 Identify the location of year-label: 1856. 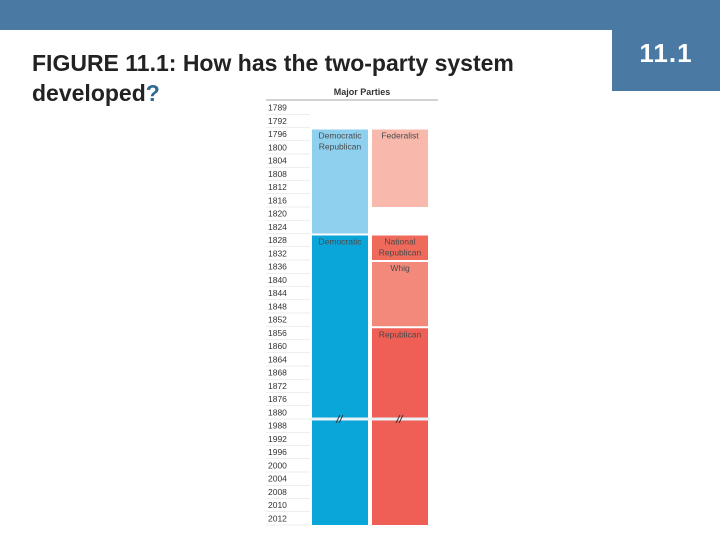
(277, 333).